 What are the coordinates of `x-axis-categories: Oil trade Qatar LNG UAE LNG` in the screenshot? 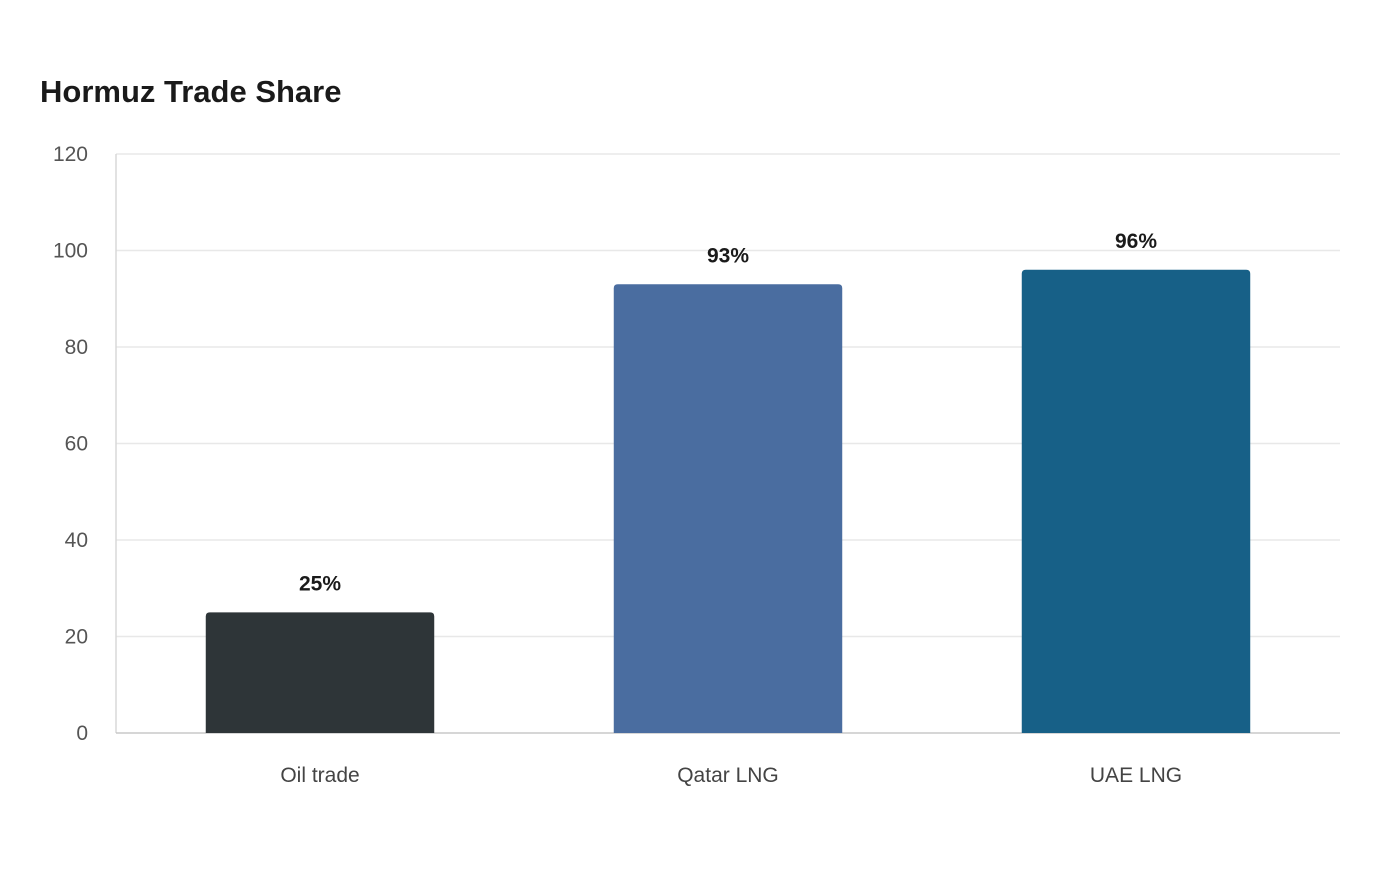 It's located at (731, 775).